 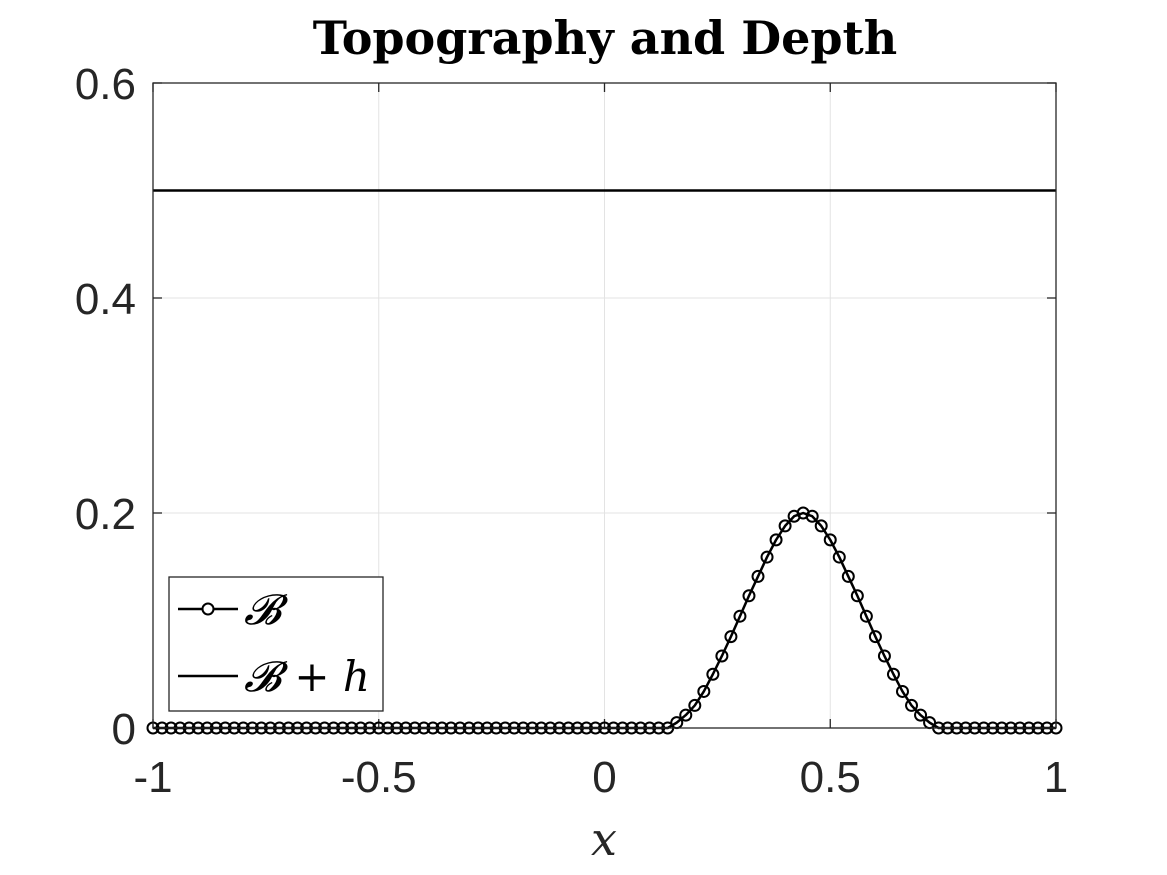 What do you see at coordinates (105, 84) in the screenshot?
I see `y-tick-label: 0.6` at bounding box center [105, 84].